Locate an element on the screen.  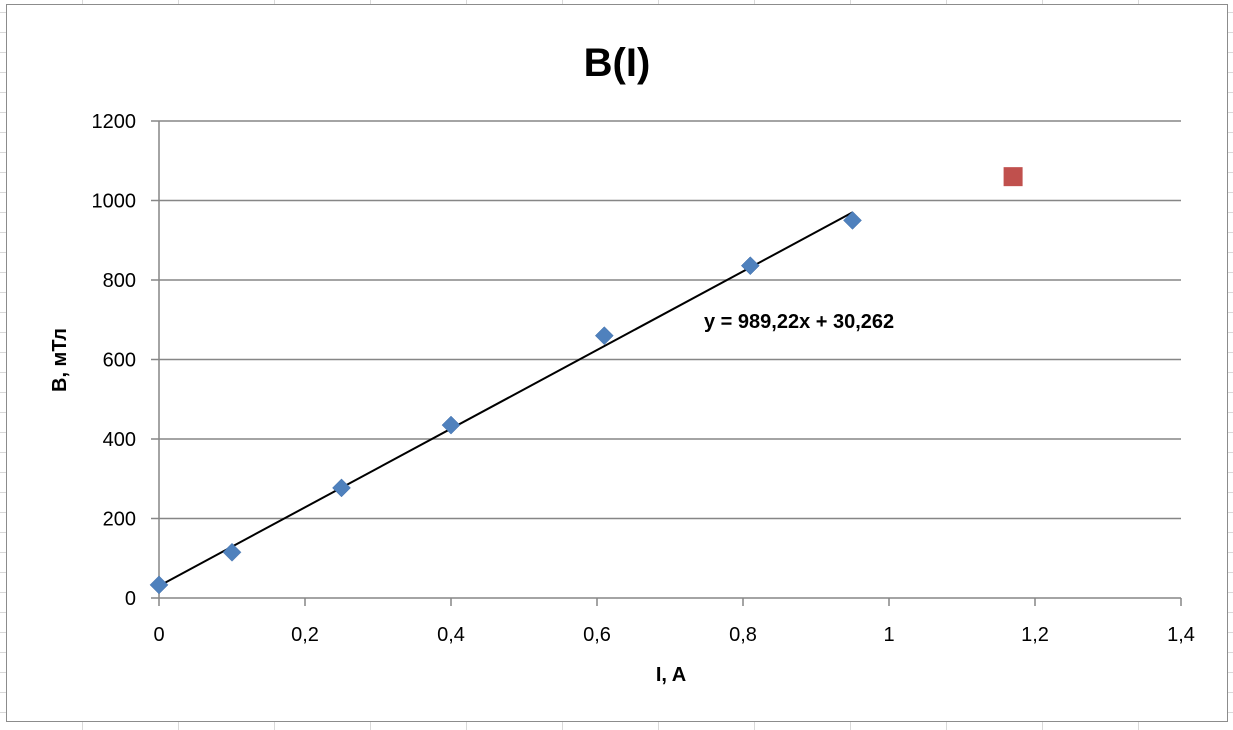
y-tick-label: 400 is located at coordinates (119, 440).